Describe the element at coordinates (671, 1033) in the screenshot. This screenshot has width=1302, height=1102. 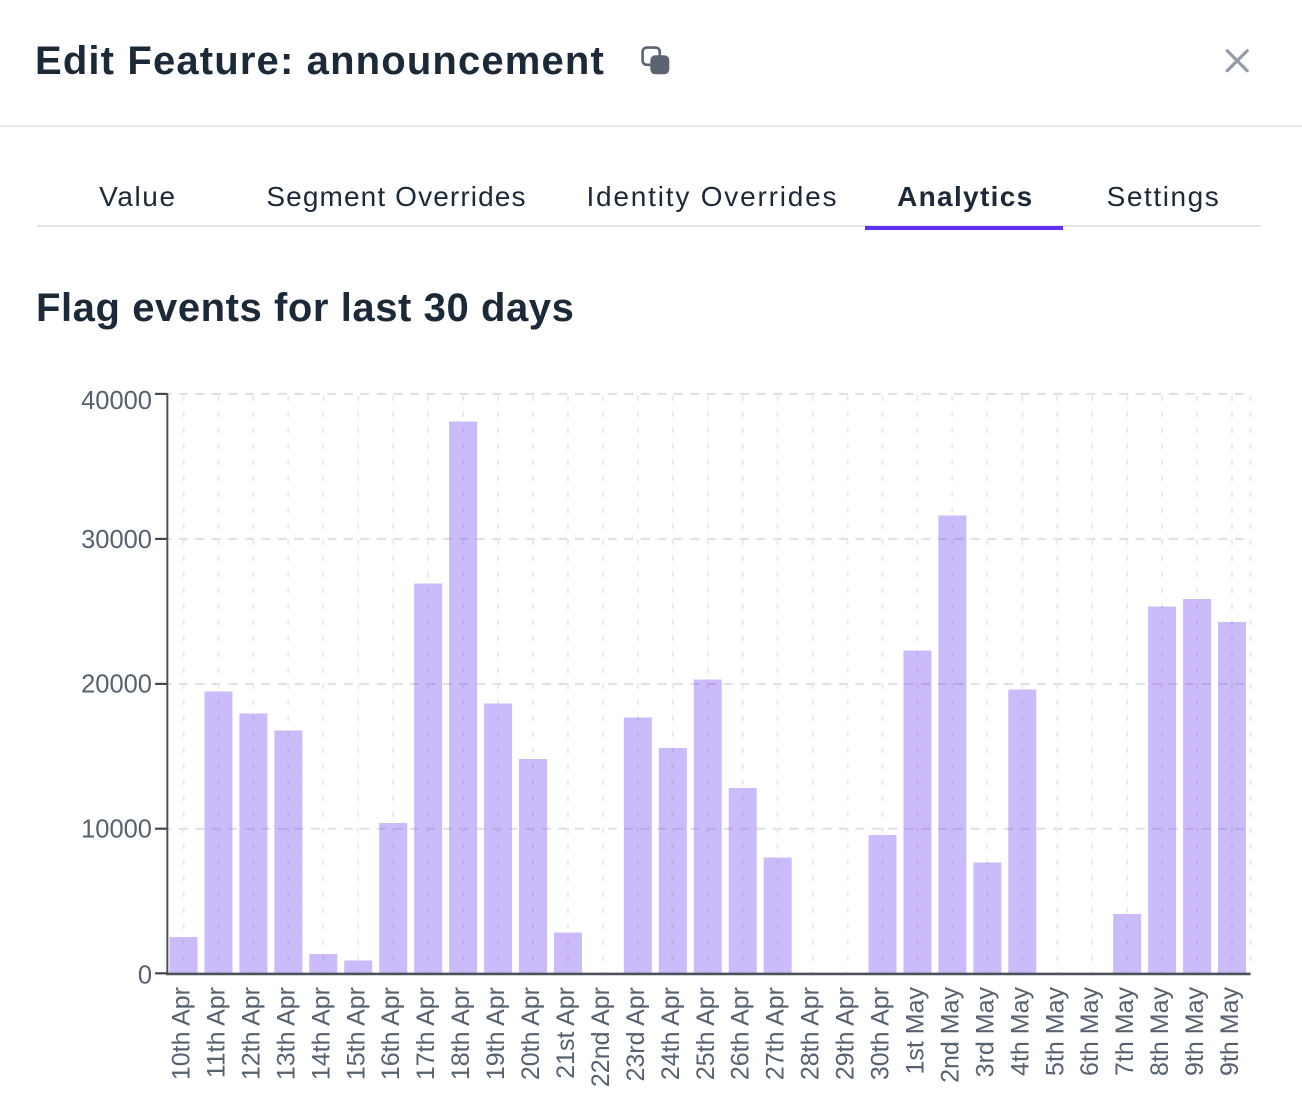
I see `svg-text: 24th Apr` at that location.